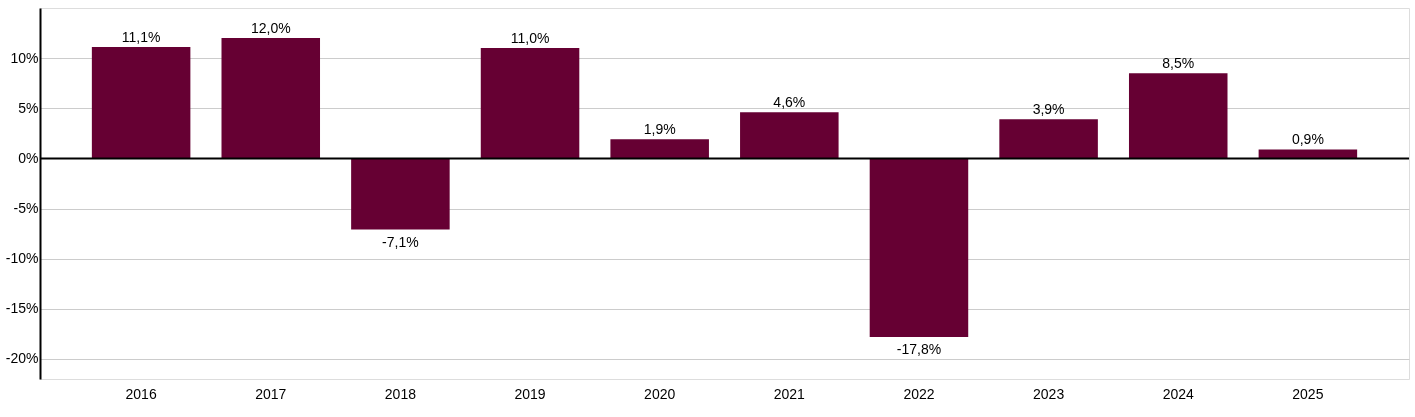 Image resolution: width=1415 pixels, height=417 pixels. I want to click on x-tick-label: 2020, so click(660, 393).